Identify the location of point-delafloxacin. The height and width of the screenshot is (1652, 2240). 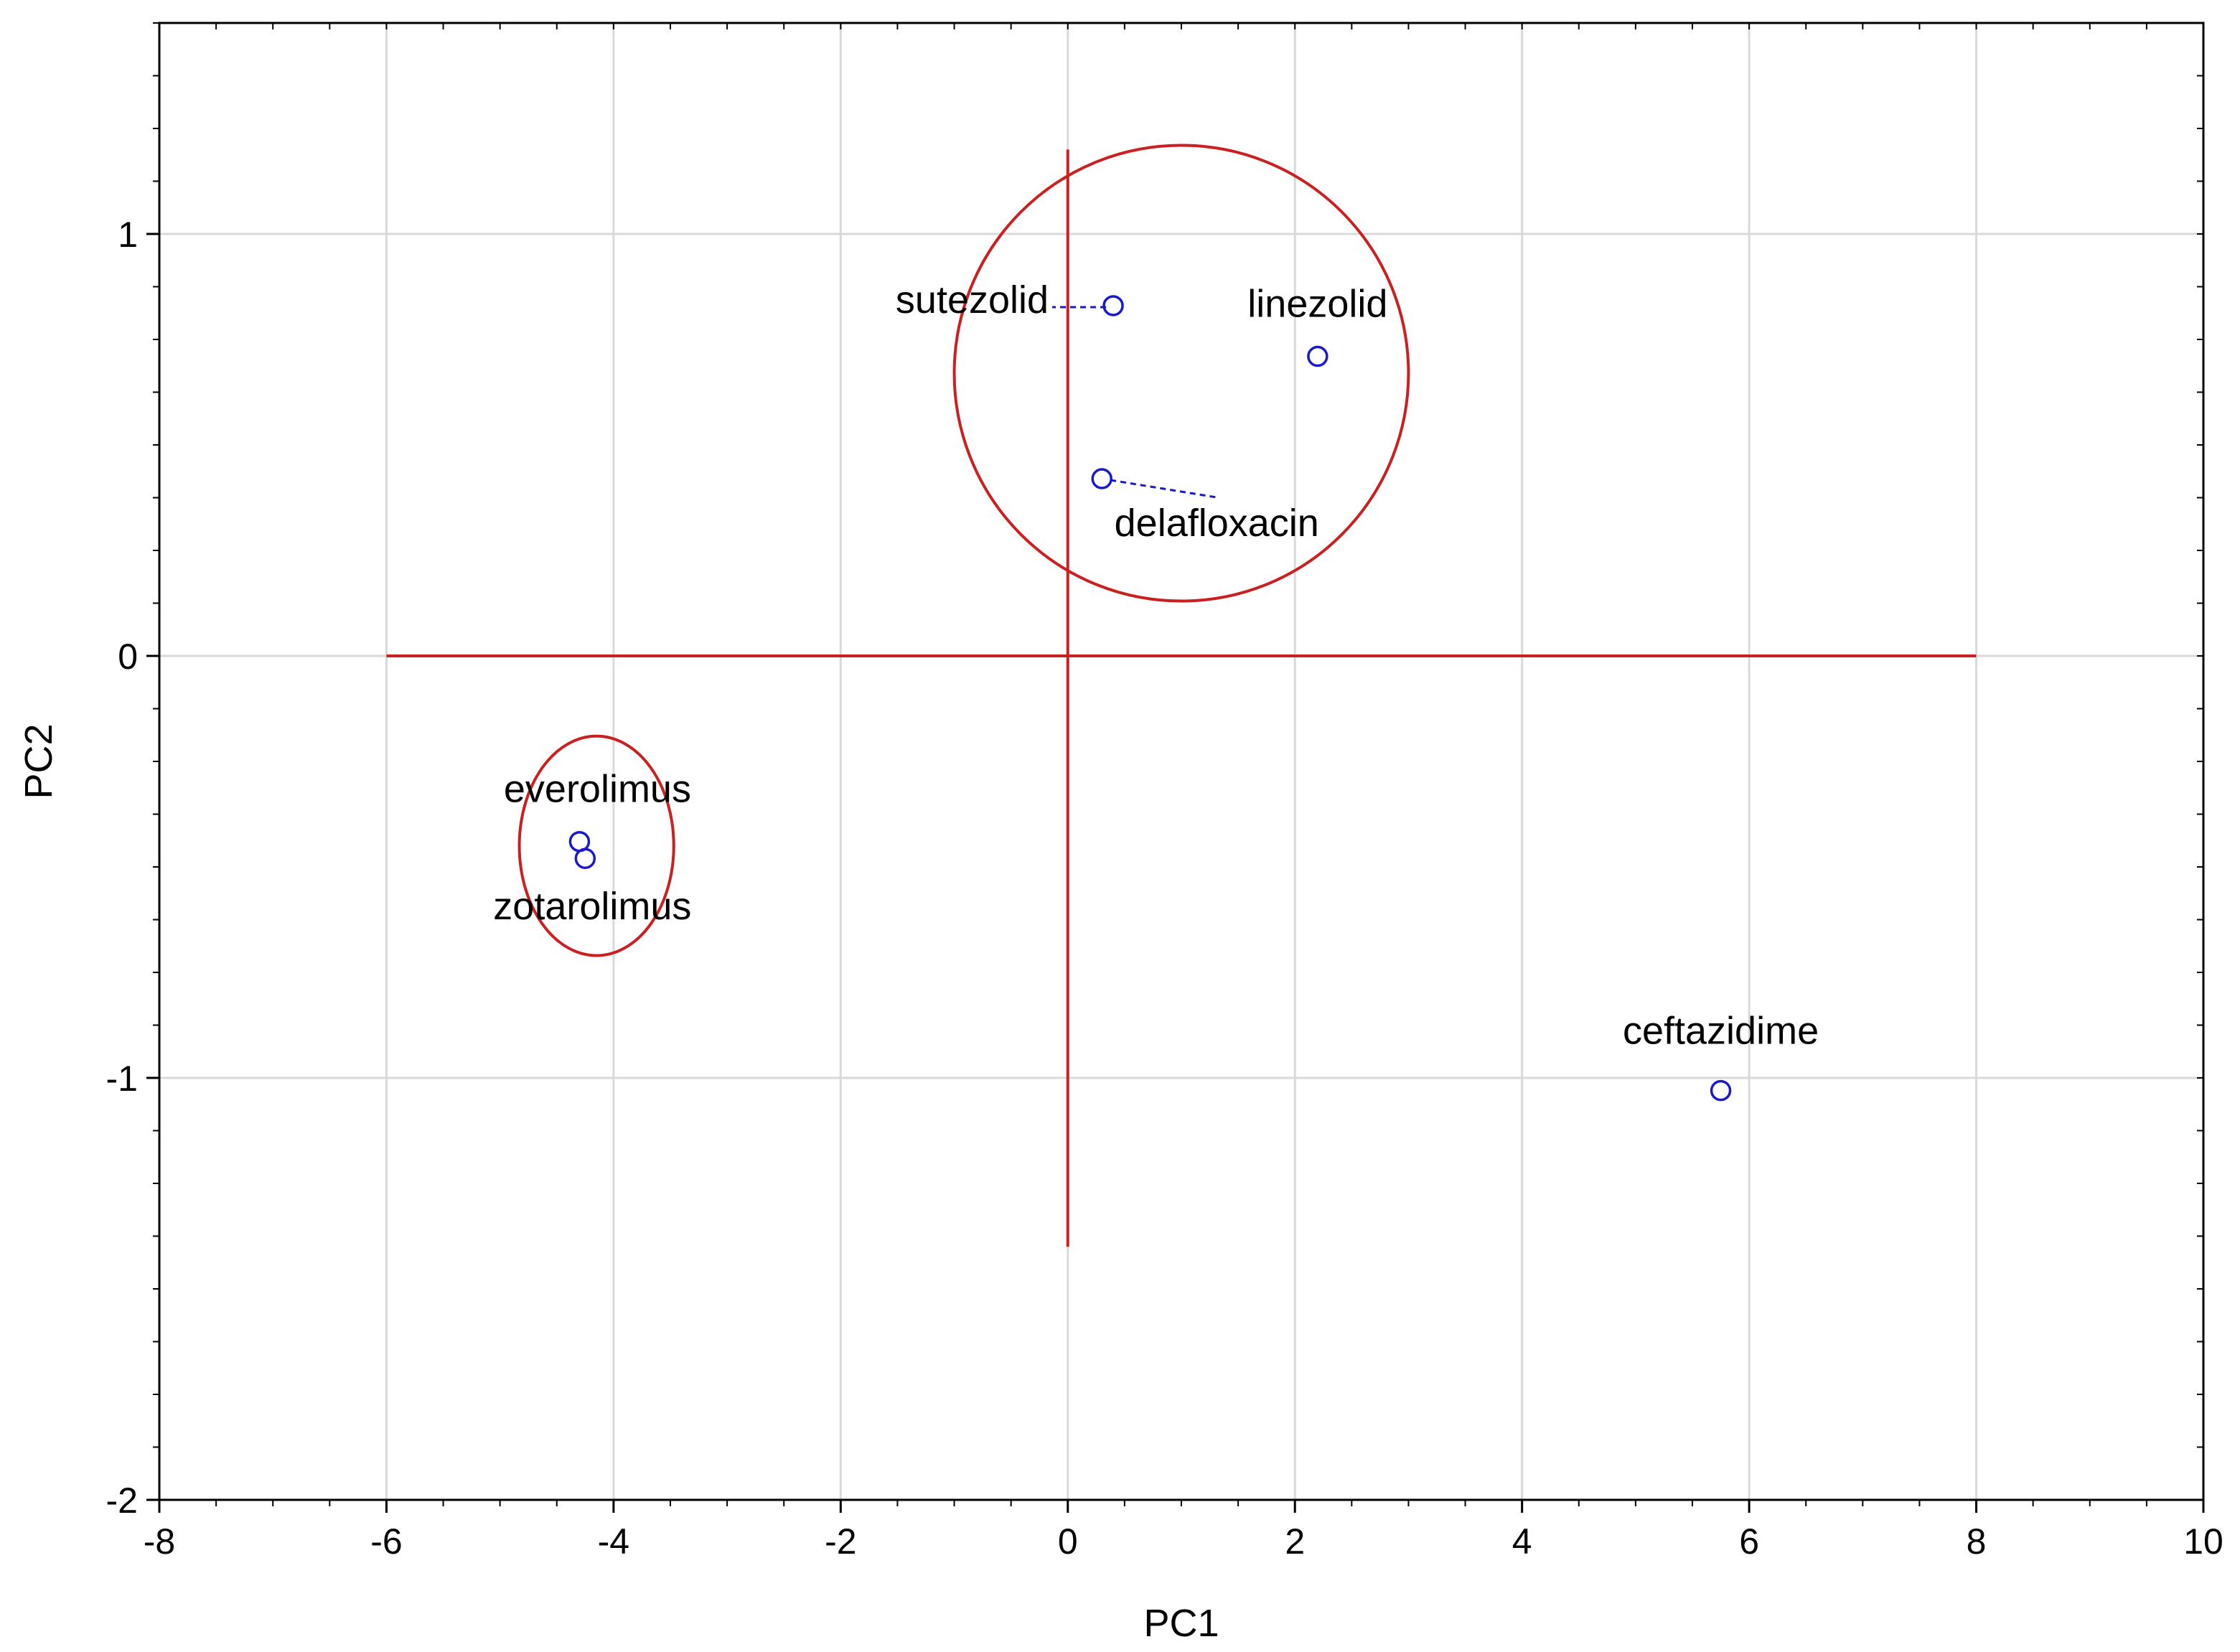
(1101, 478).